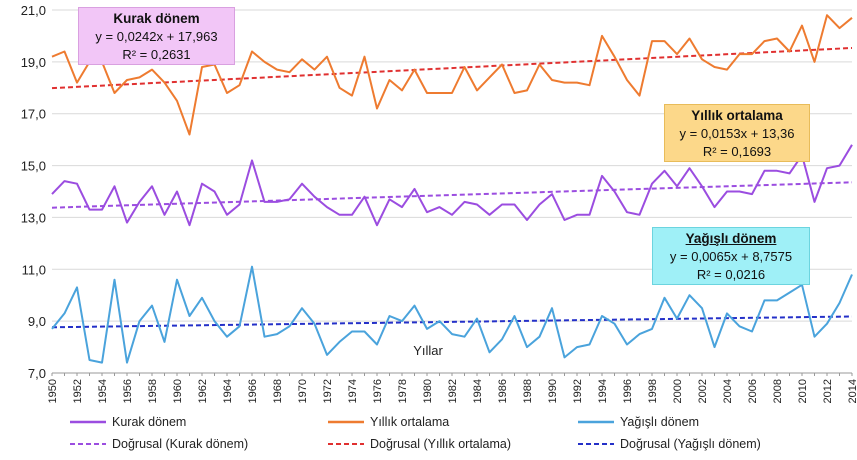  Describe the element at coordinates (737, 151) in the screenshot. I see `annotation-yillik-r2: R² = 0,1693` at that location.